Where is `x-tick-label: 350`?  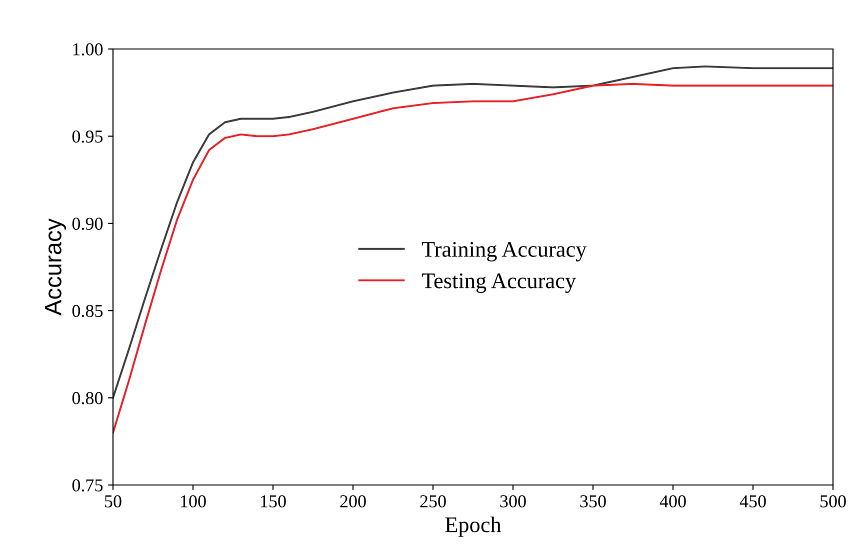 x-tick-label: 350 is located at coordinates (593, 501).